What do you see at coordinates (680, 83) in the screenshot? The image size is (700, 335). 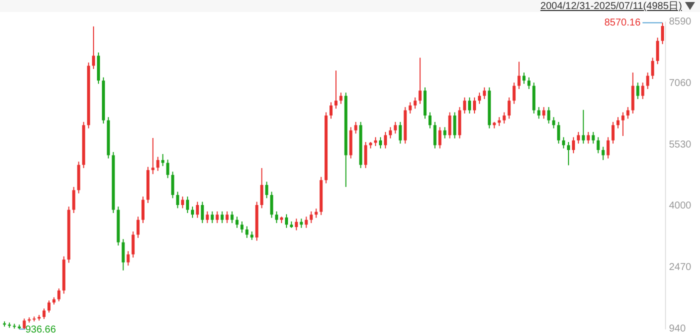 I see `y-tick-label: 7060` at bounding box center [680, 83].